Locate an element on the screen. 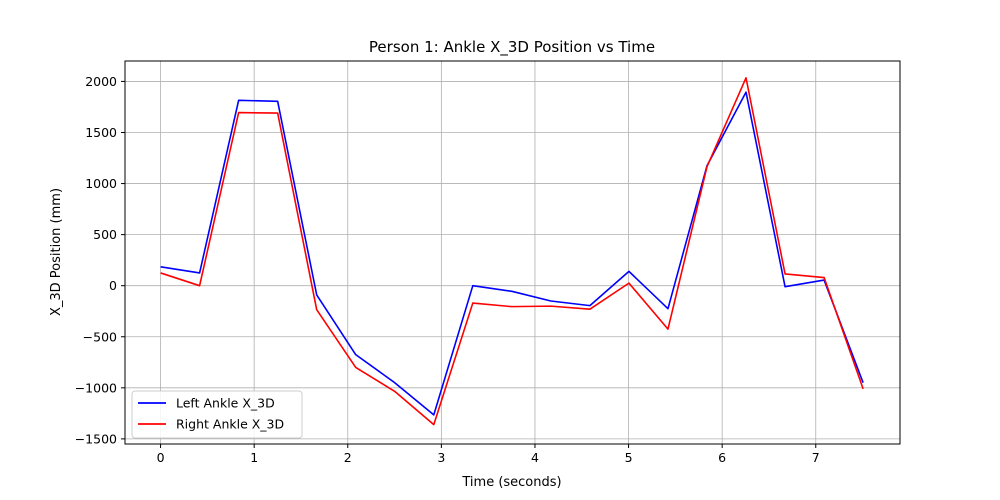 The height and width of the screenshot is (500, 1000). y-tick-label: 0 is located at coordinates (113, 285).